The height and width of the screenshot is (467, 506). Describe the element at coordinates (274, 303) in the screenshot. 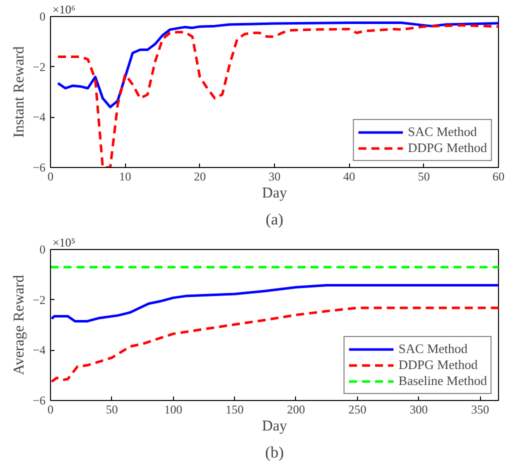

I see `line-series` at that location.